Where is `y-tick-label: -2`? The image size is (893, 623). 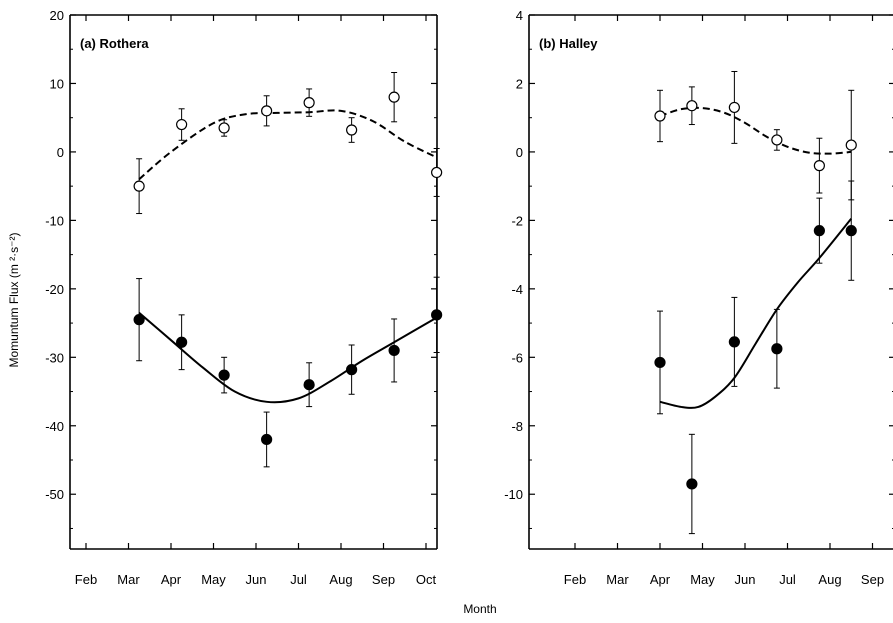 y-tick-label: -2 is located at coordinates (517, 220).